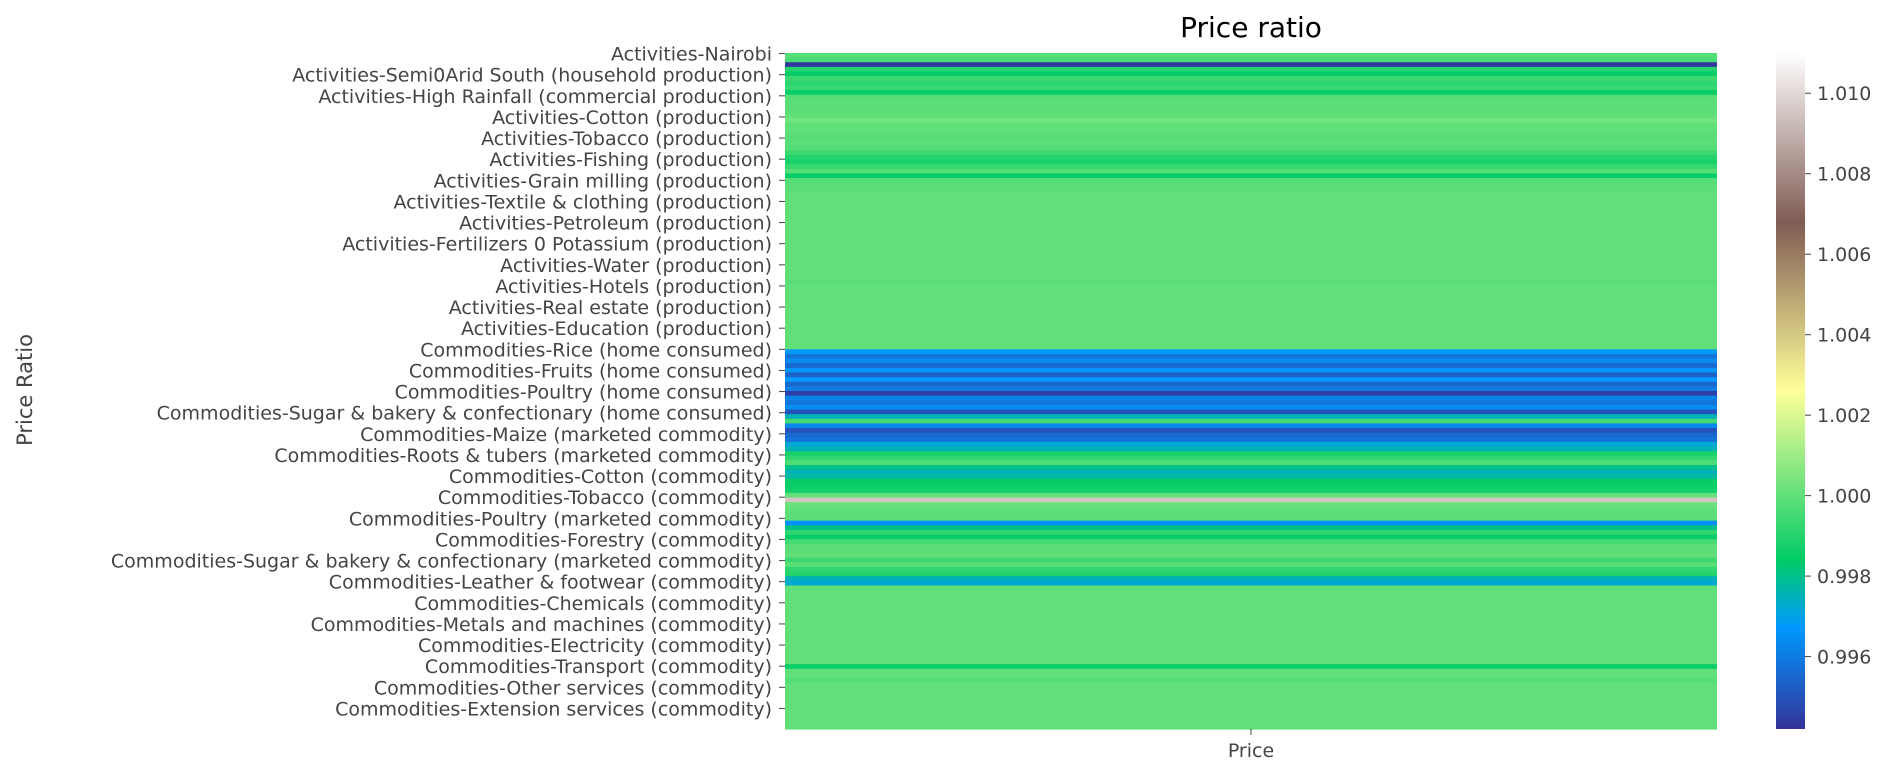  I want to click on y-tick-label: Activities-Water (production), so click(636, 266).